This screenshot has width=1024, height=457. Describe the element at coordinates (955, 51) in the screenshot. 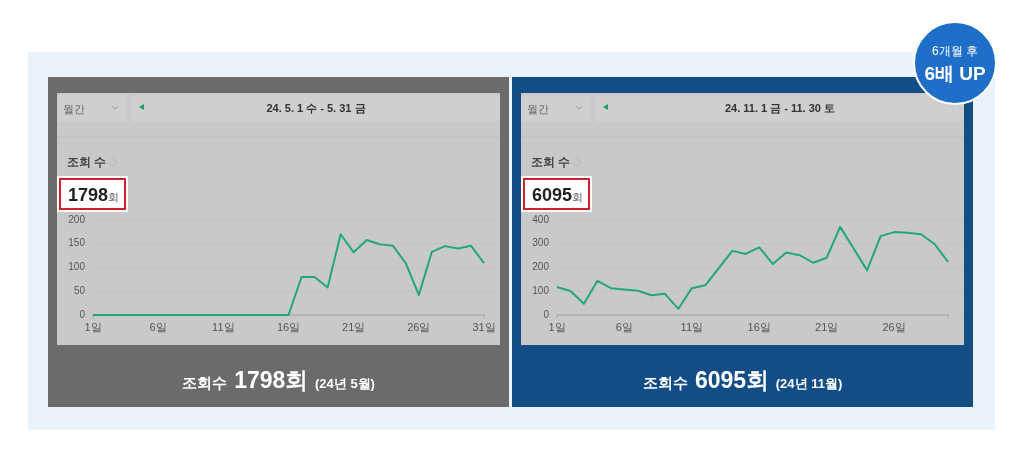

I see `text: 6개월 후` at that location.